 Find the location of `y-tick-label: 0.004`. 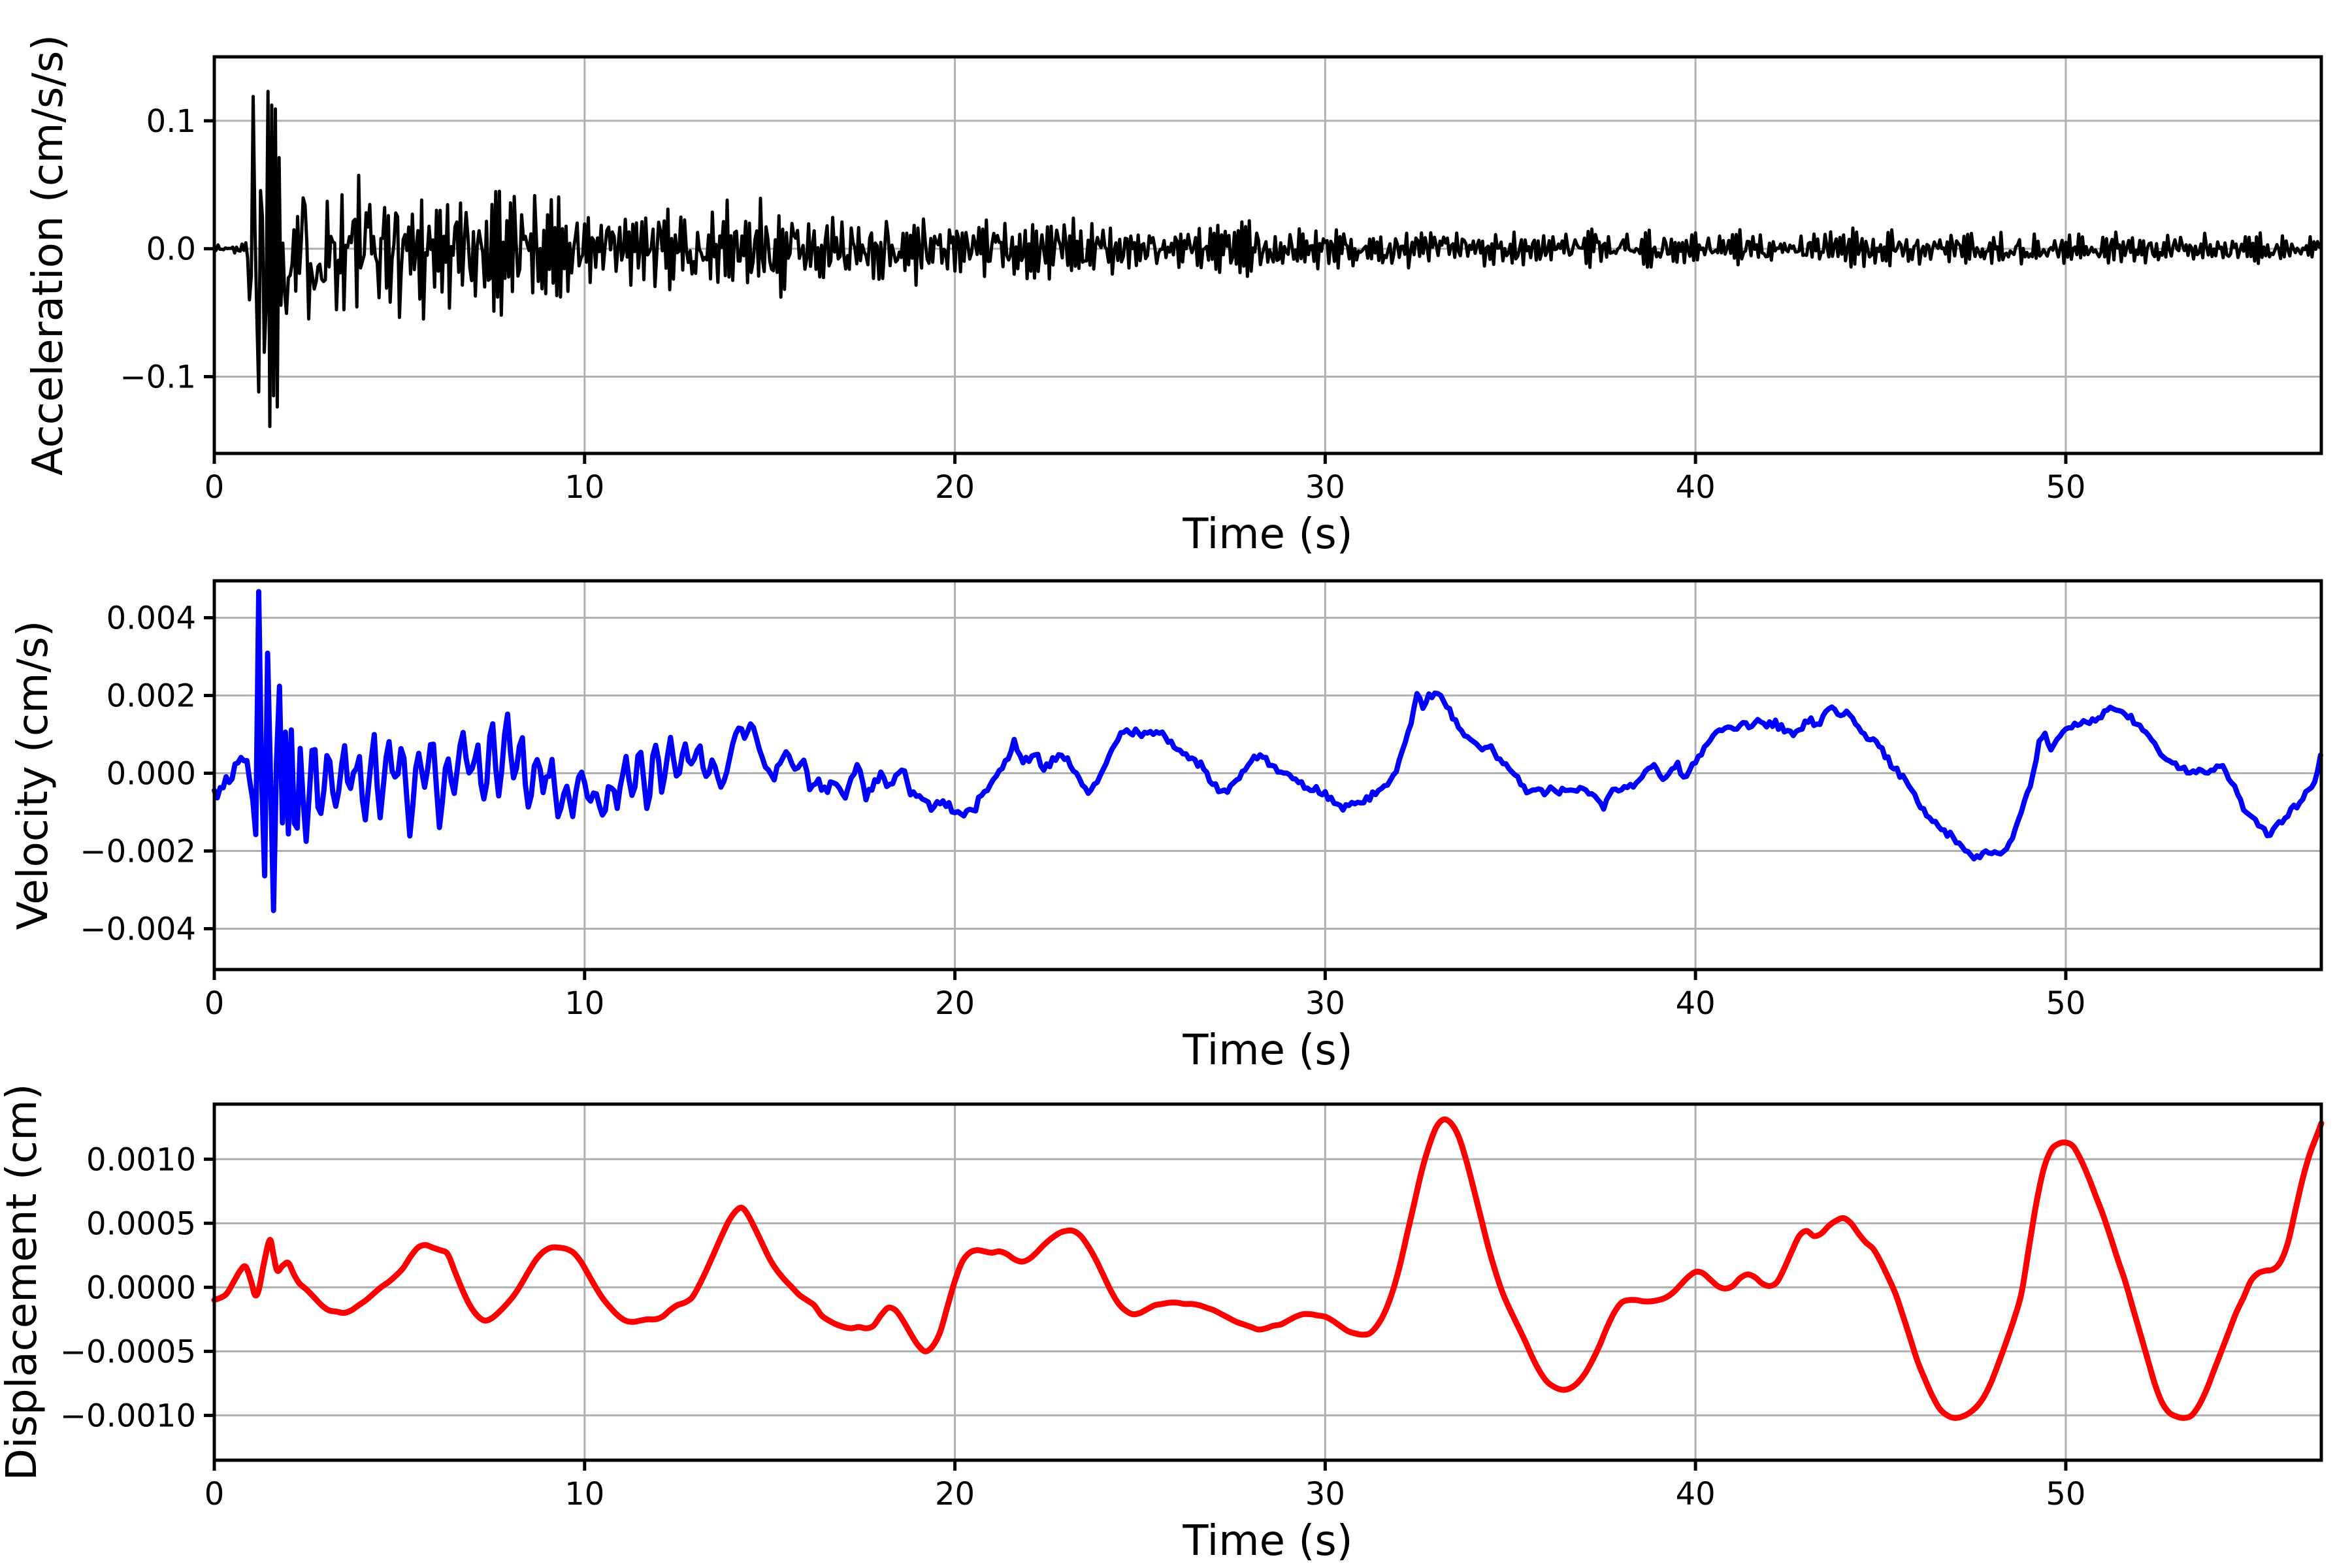

y-tick-label: 0.004 is located at coordinates (151, 618).